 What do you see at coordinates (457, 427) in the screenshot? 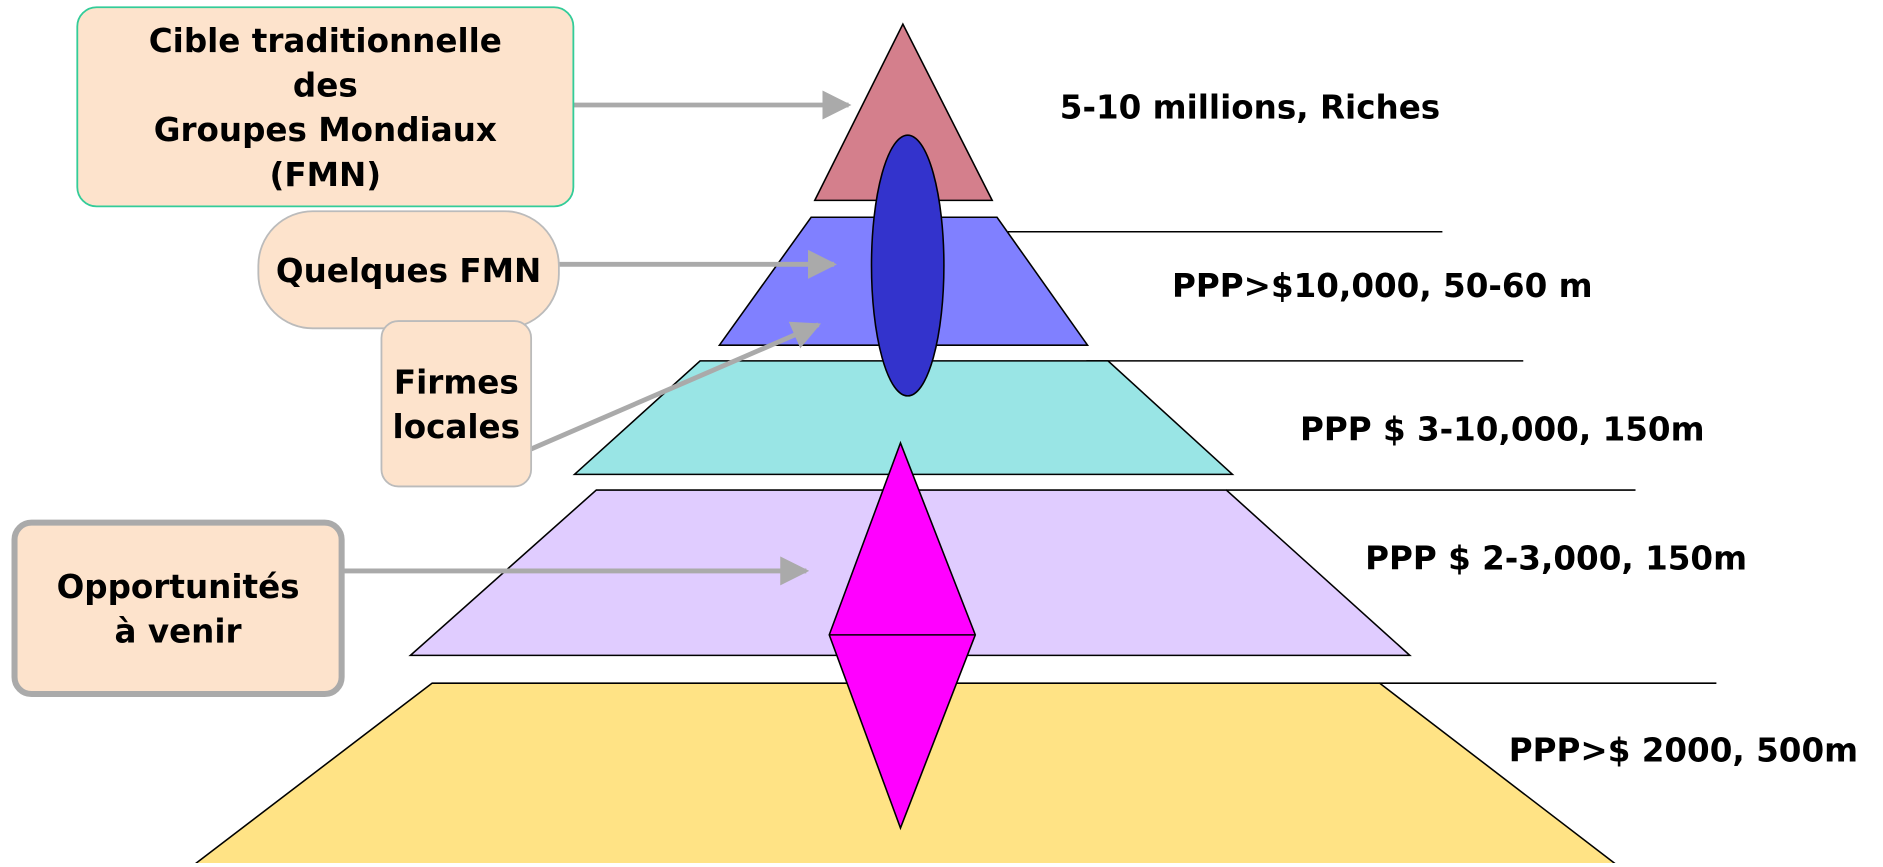
I see `callout-text: locales` at bounding box center [457, 427].